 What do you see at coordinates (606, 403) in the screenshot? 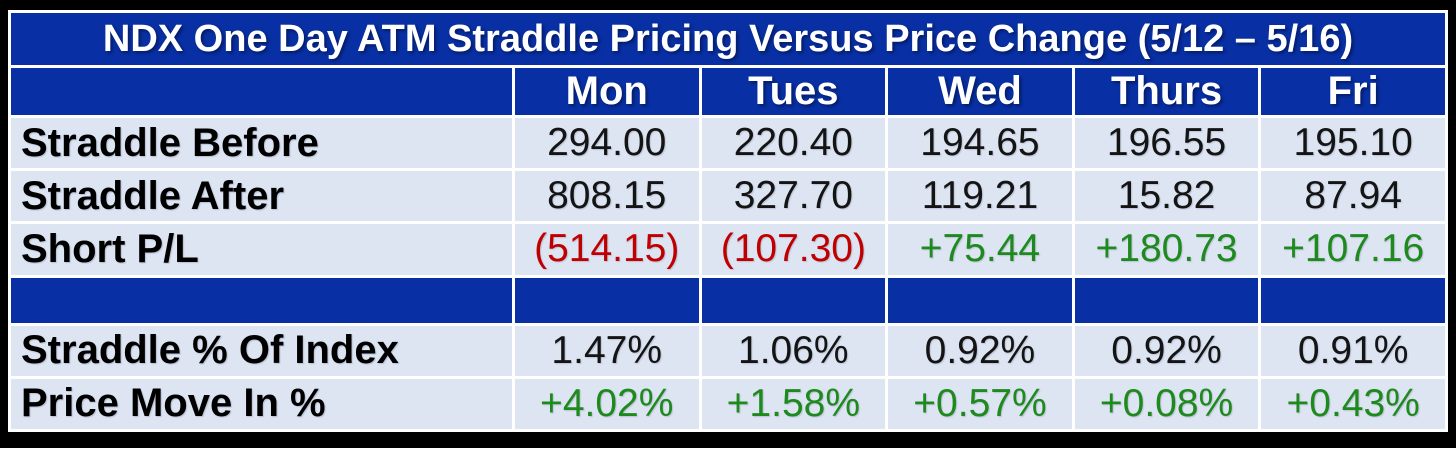
I see `value-cell-positive: +4.02%` at bounding box center [606, 403].